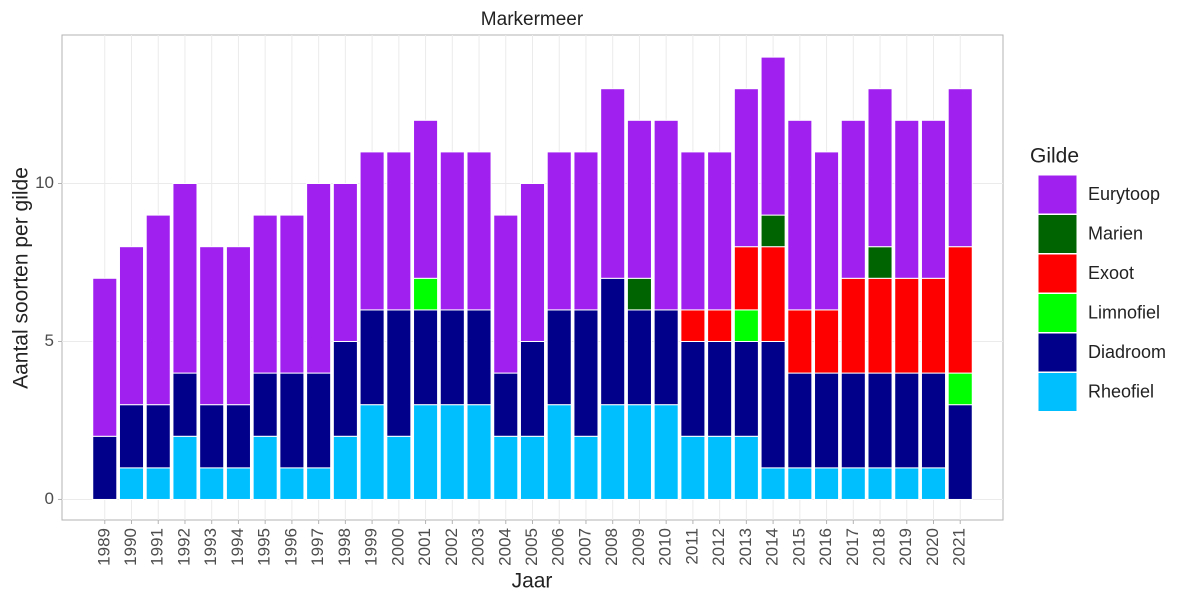 Image resolution: width=1192 pixels, height=594 pixels. Describe the element at coordinates (397, 547) in the screenshot. I see `x-tick-label: 2000` at that location.